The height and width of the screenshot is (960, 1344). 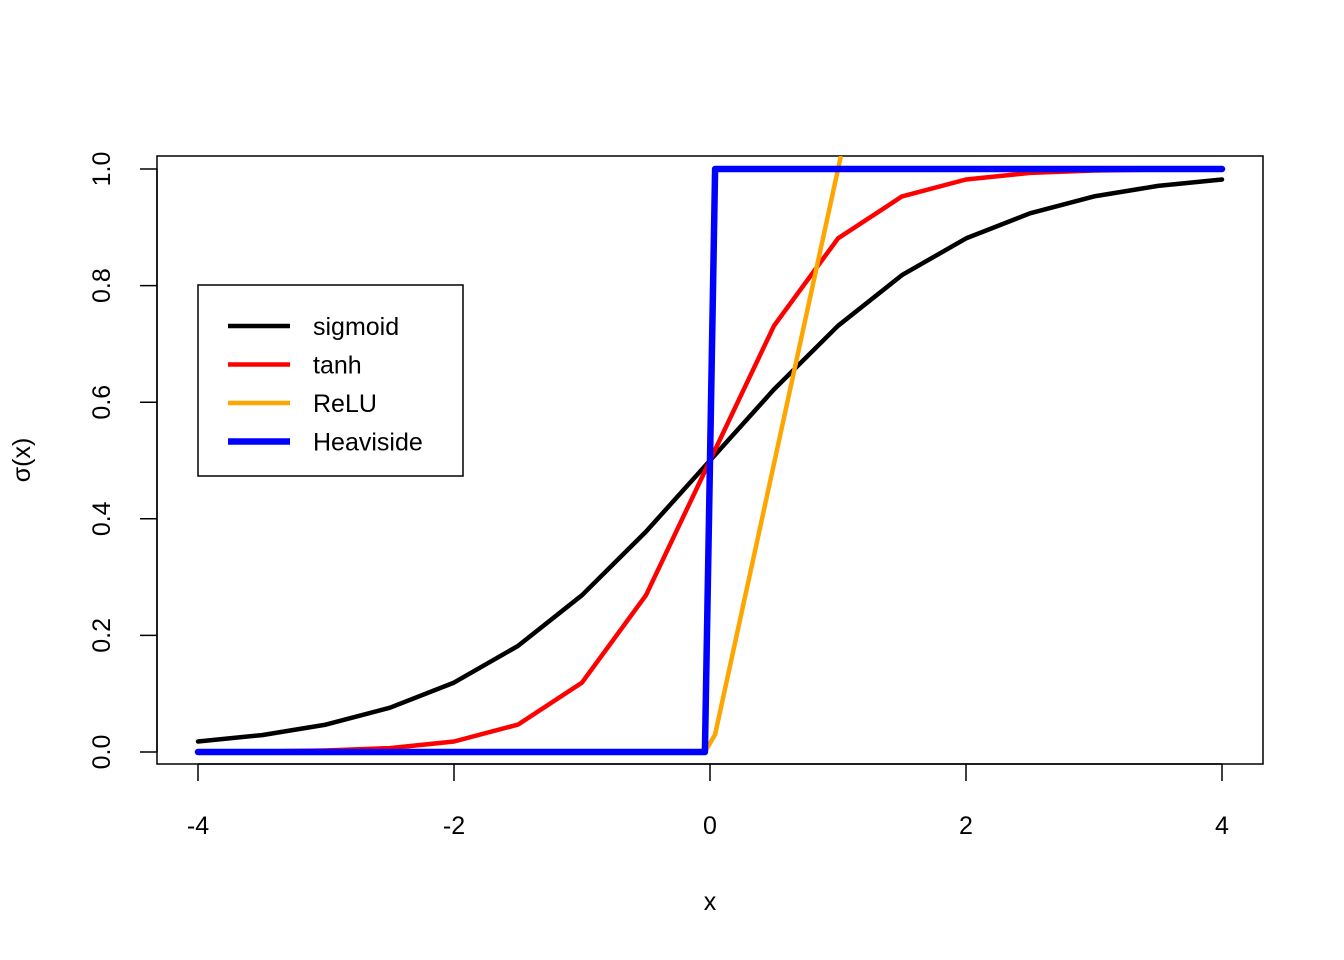 What do you see at coordinates (198, 826) in the screenshot?
I see `x-tick-label: -4` at bounding box center [198, 826].